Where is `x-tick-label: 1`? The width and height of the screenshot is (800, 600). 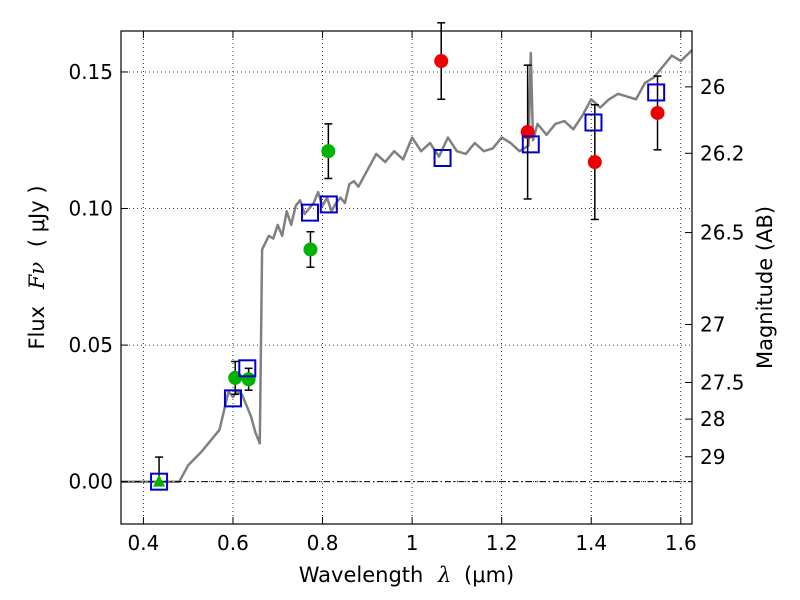
x-tick-label: 1 is located at coordinates (412, 543).